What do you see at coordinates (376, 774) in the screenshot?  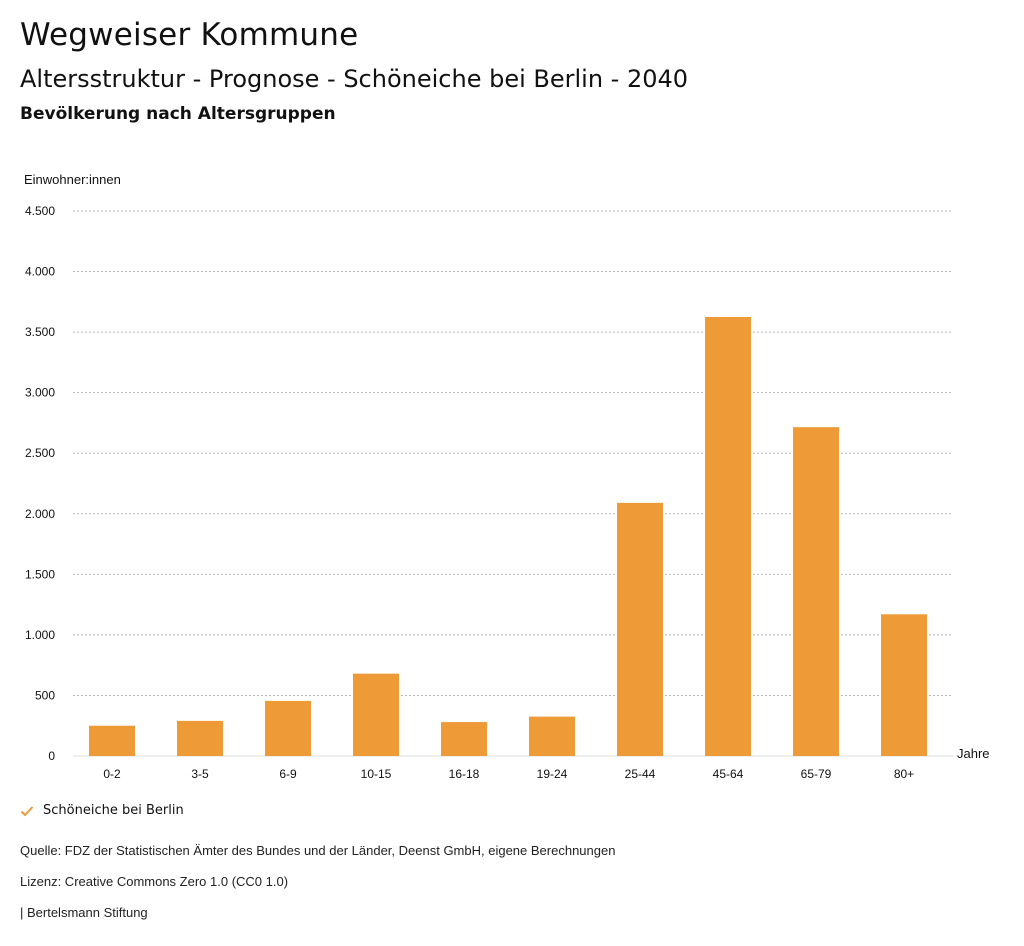 I see `x-tick-label: 10-15` at bounding box center [376, 774].